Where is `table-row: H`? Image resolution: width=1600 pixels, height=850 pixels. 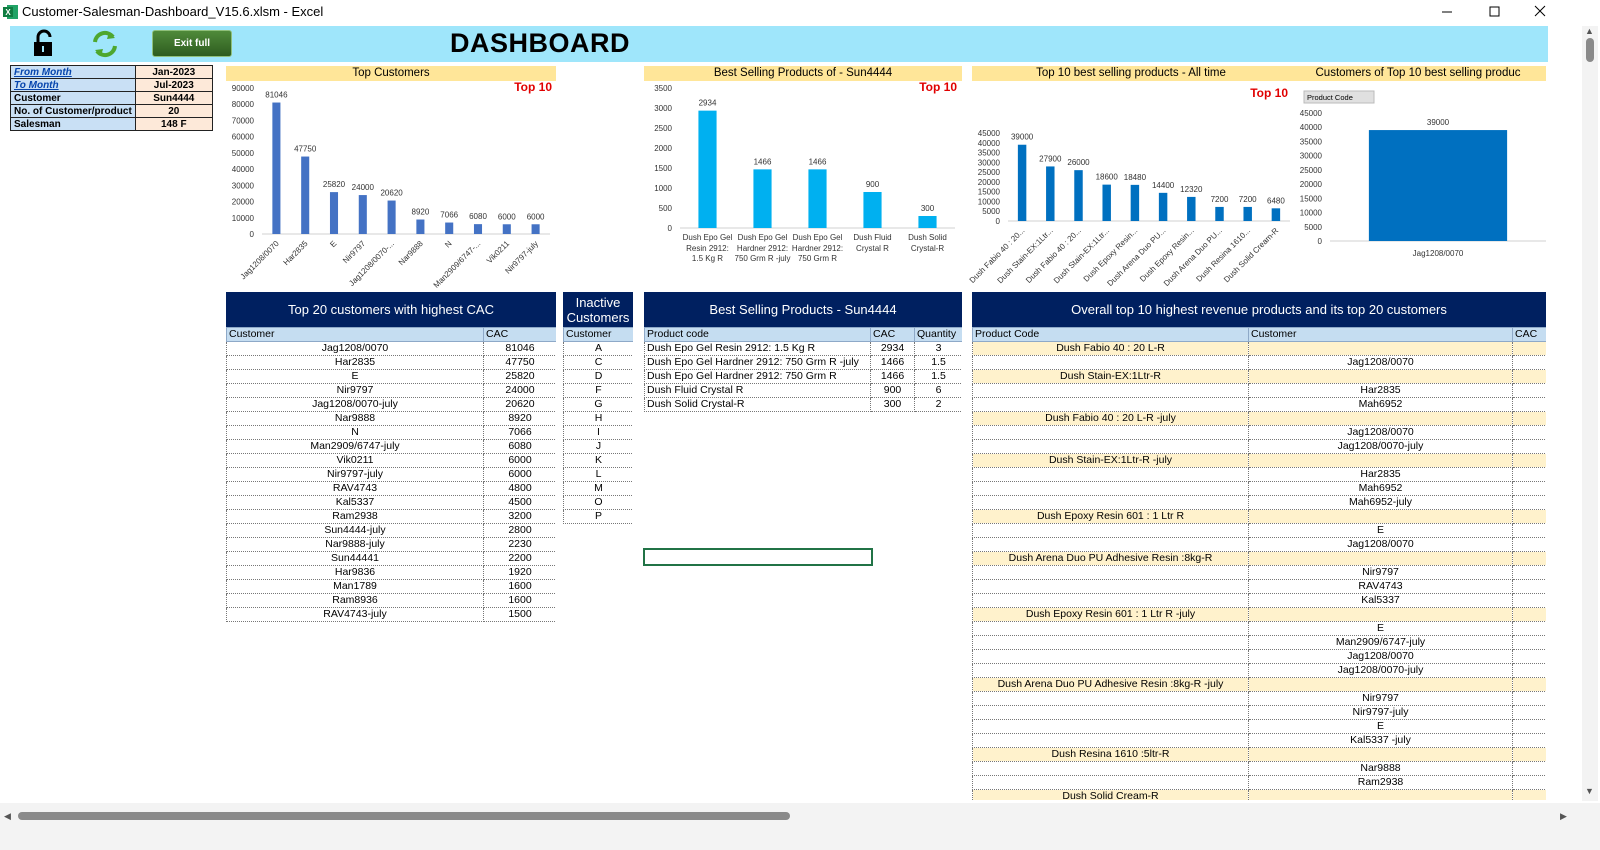 table-row: H is located at coordinates (598, 418).